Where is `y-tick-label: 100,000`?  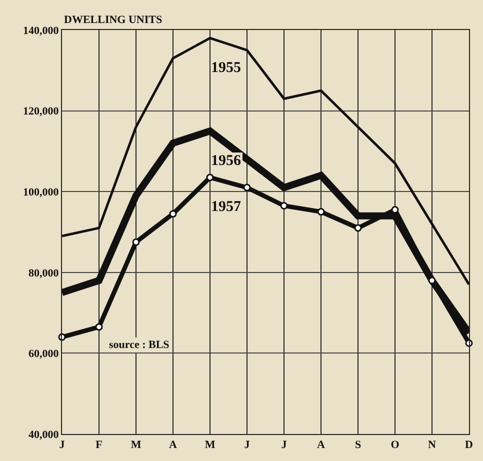 y-tick-label: 100,000 is located at coordinates (41, 192).